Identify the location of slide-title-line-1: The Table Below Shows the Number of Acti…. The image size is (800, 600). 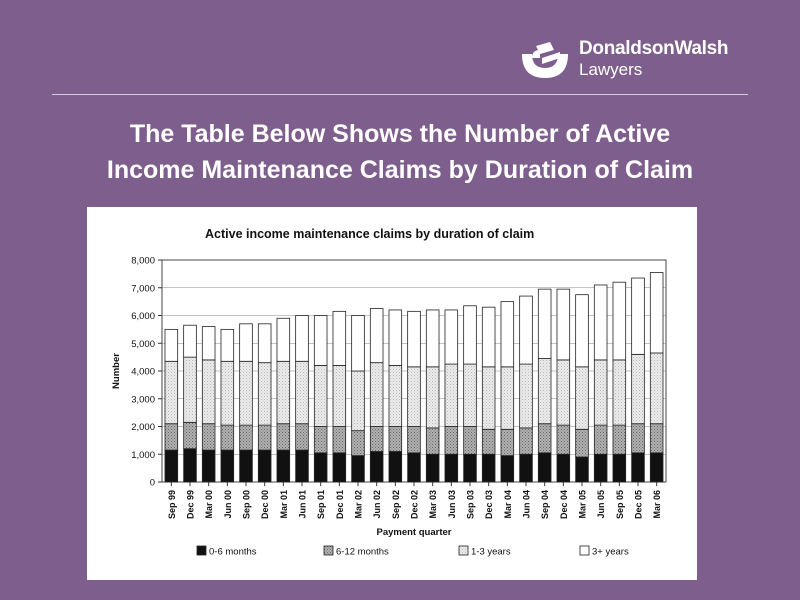
(400, 134).